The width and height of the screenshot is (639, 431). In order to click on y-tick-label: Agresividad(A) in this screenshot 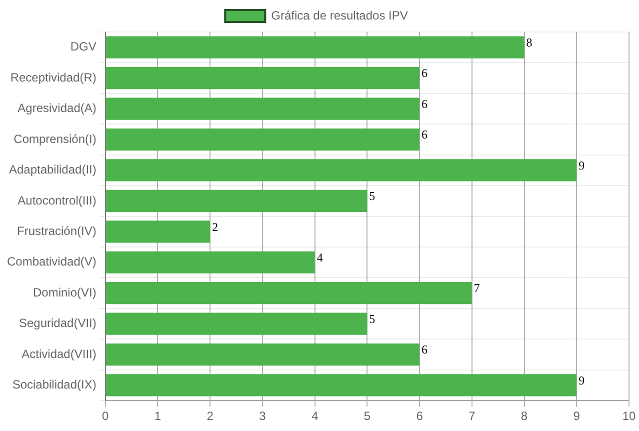, I will do `click(57, 108)`.